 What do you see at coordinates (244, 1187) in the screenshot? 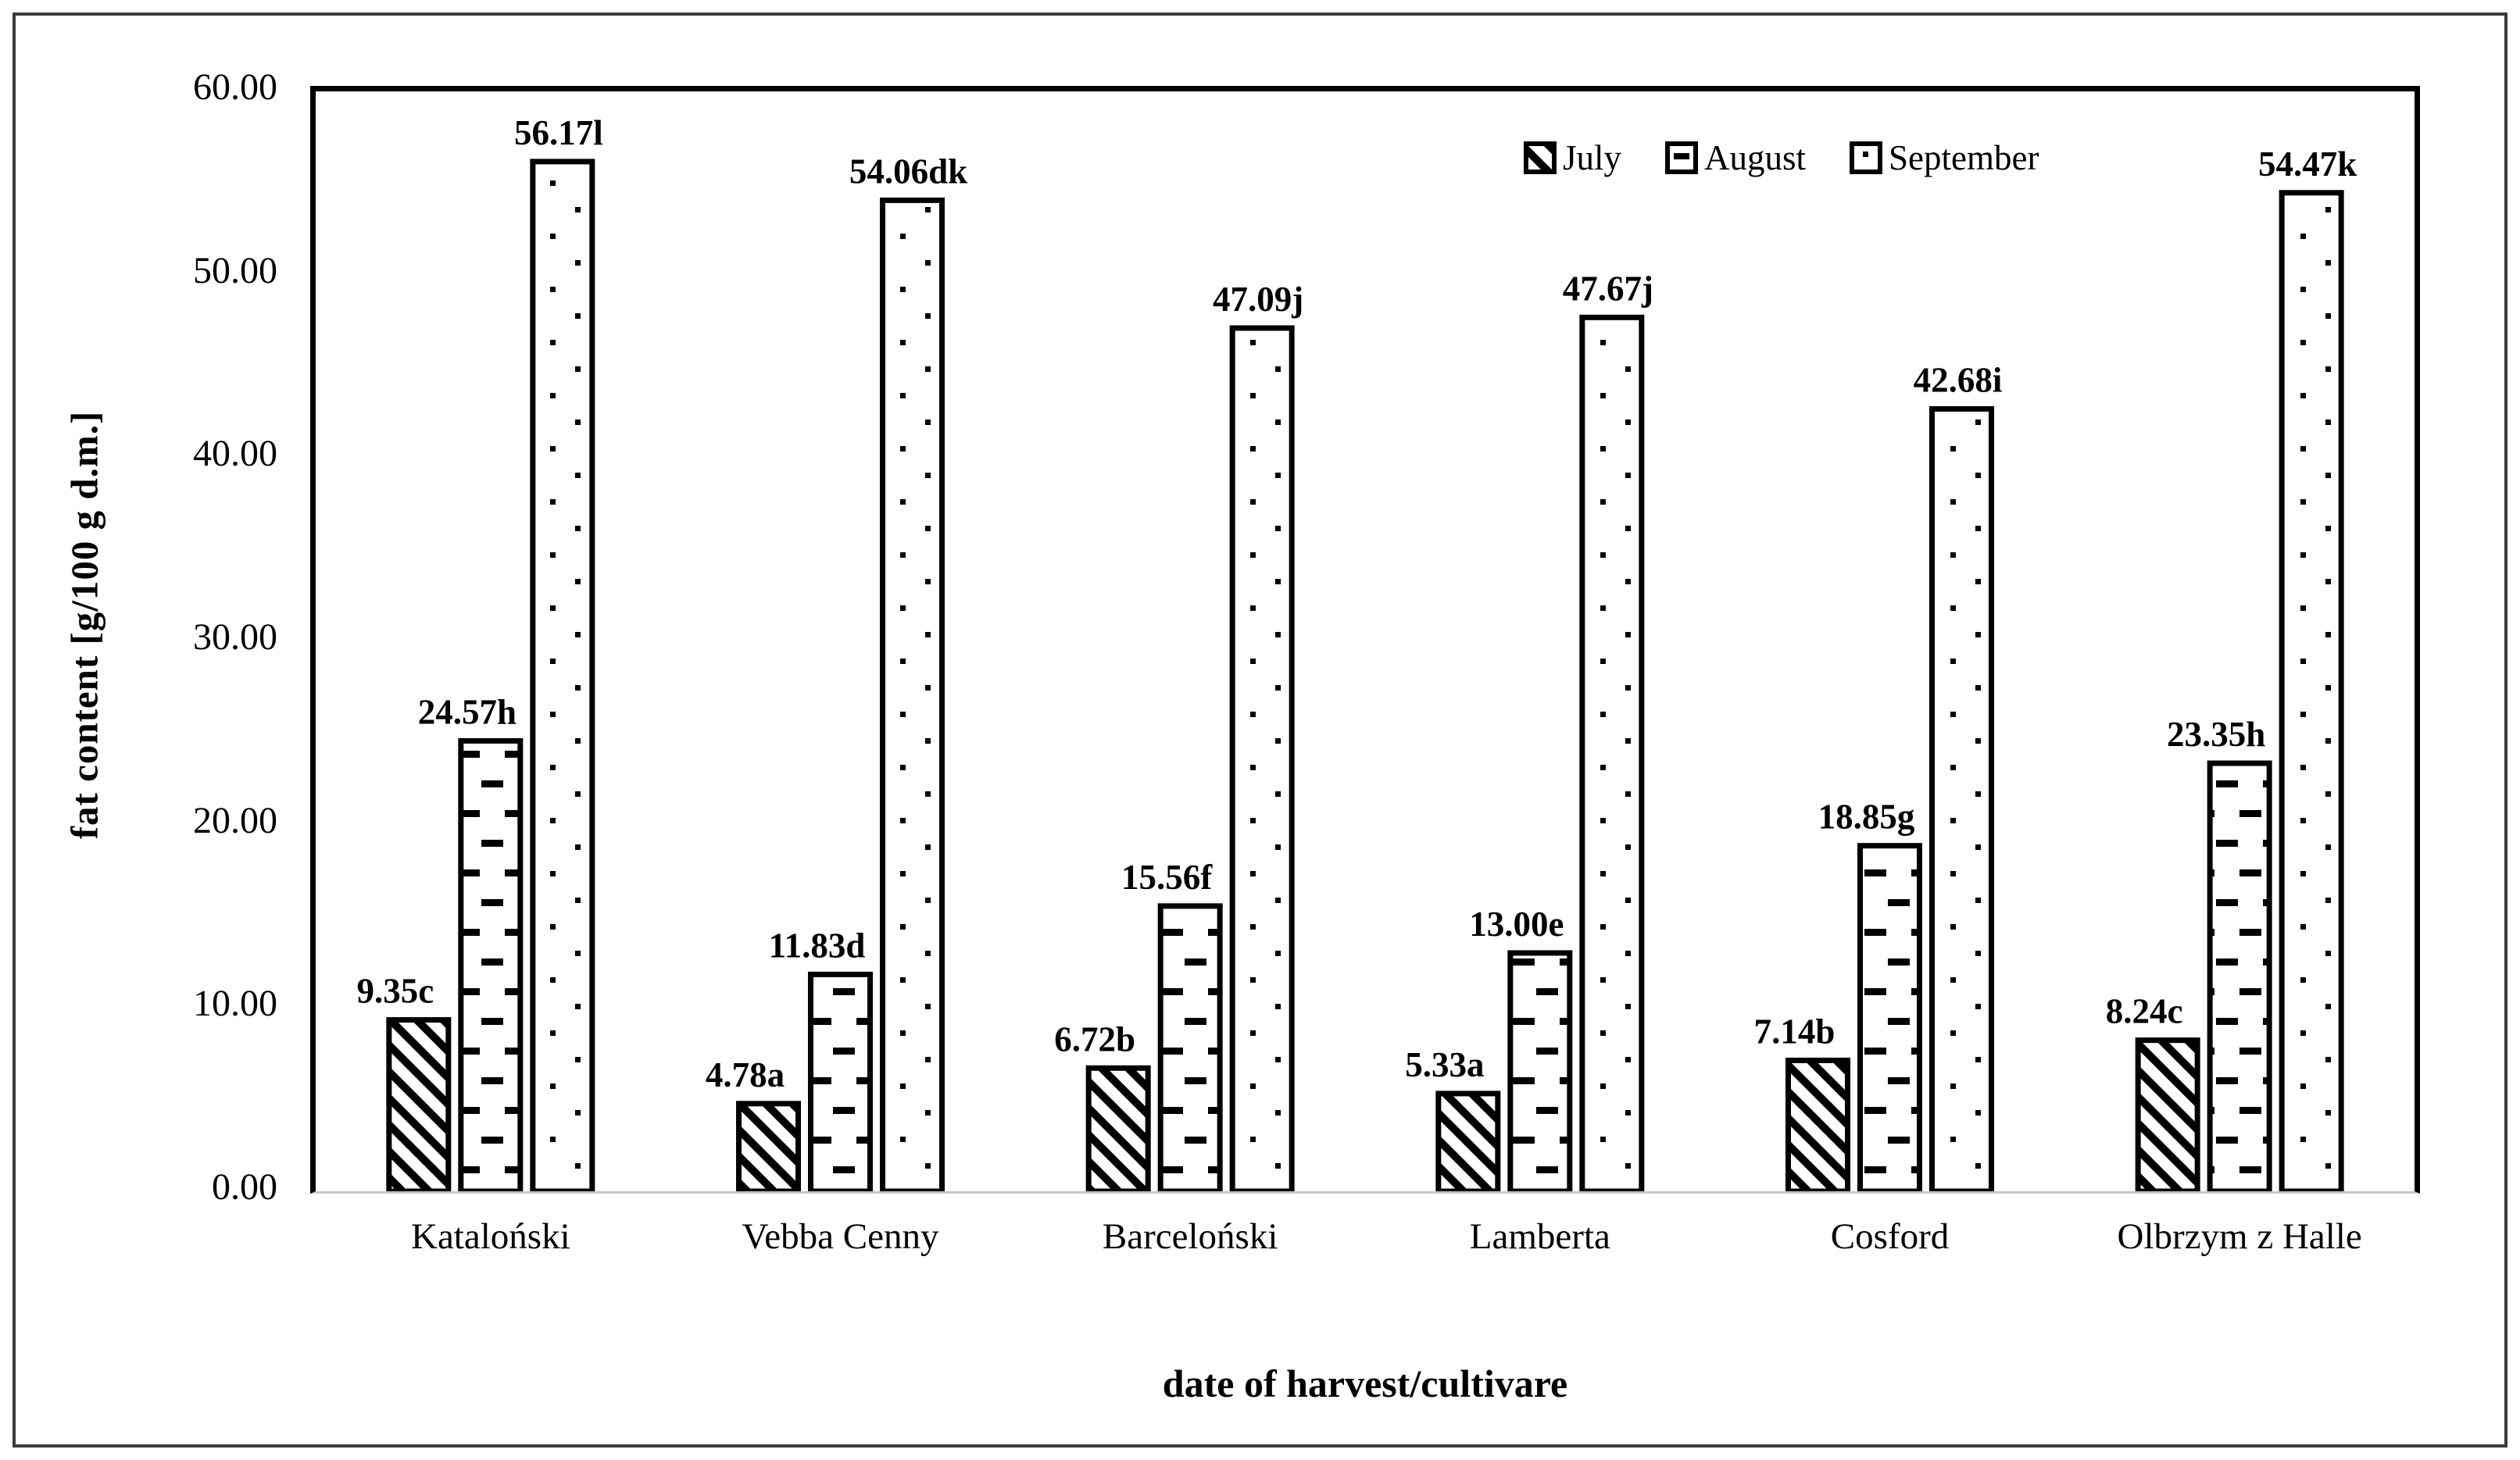
I see `y-tick-label: 0.00` at bounding box center [244, 1187].